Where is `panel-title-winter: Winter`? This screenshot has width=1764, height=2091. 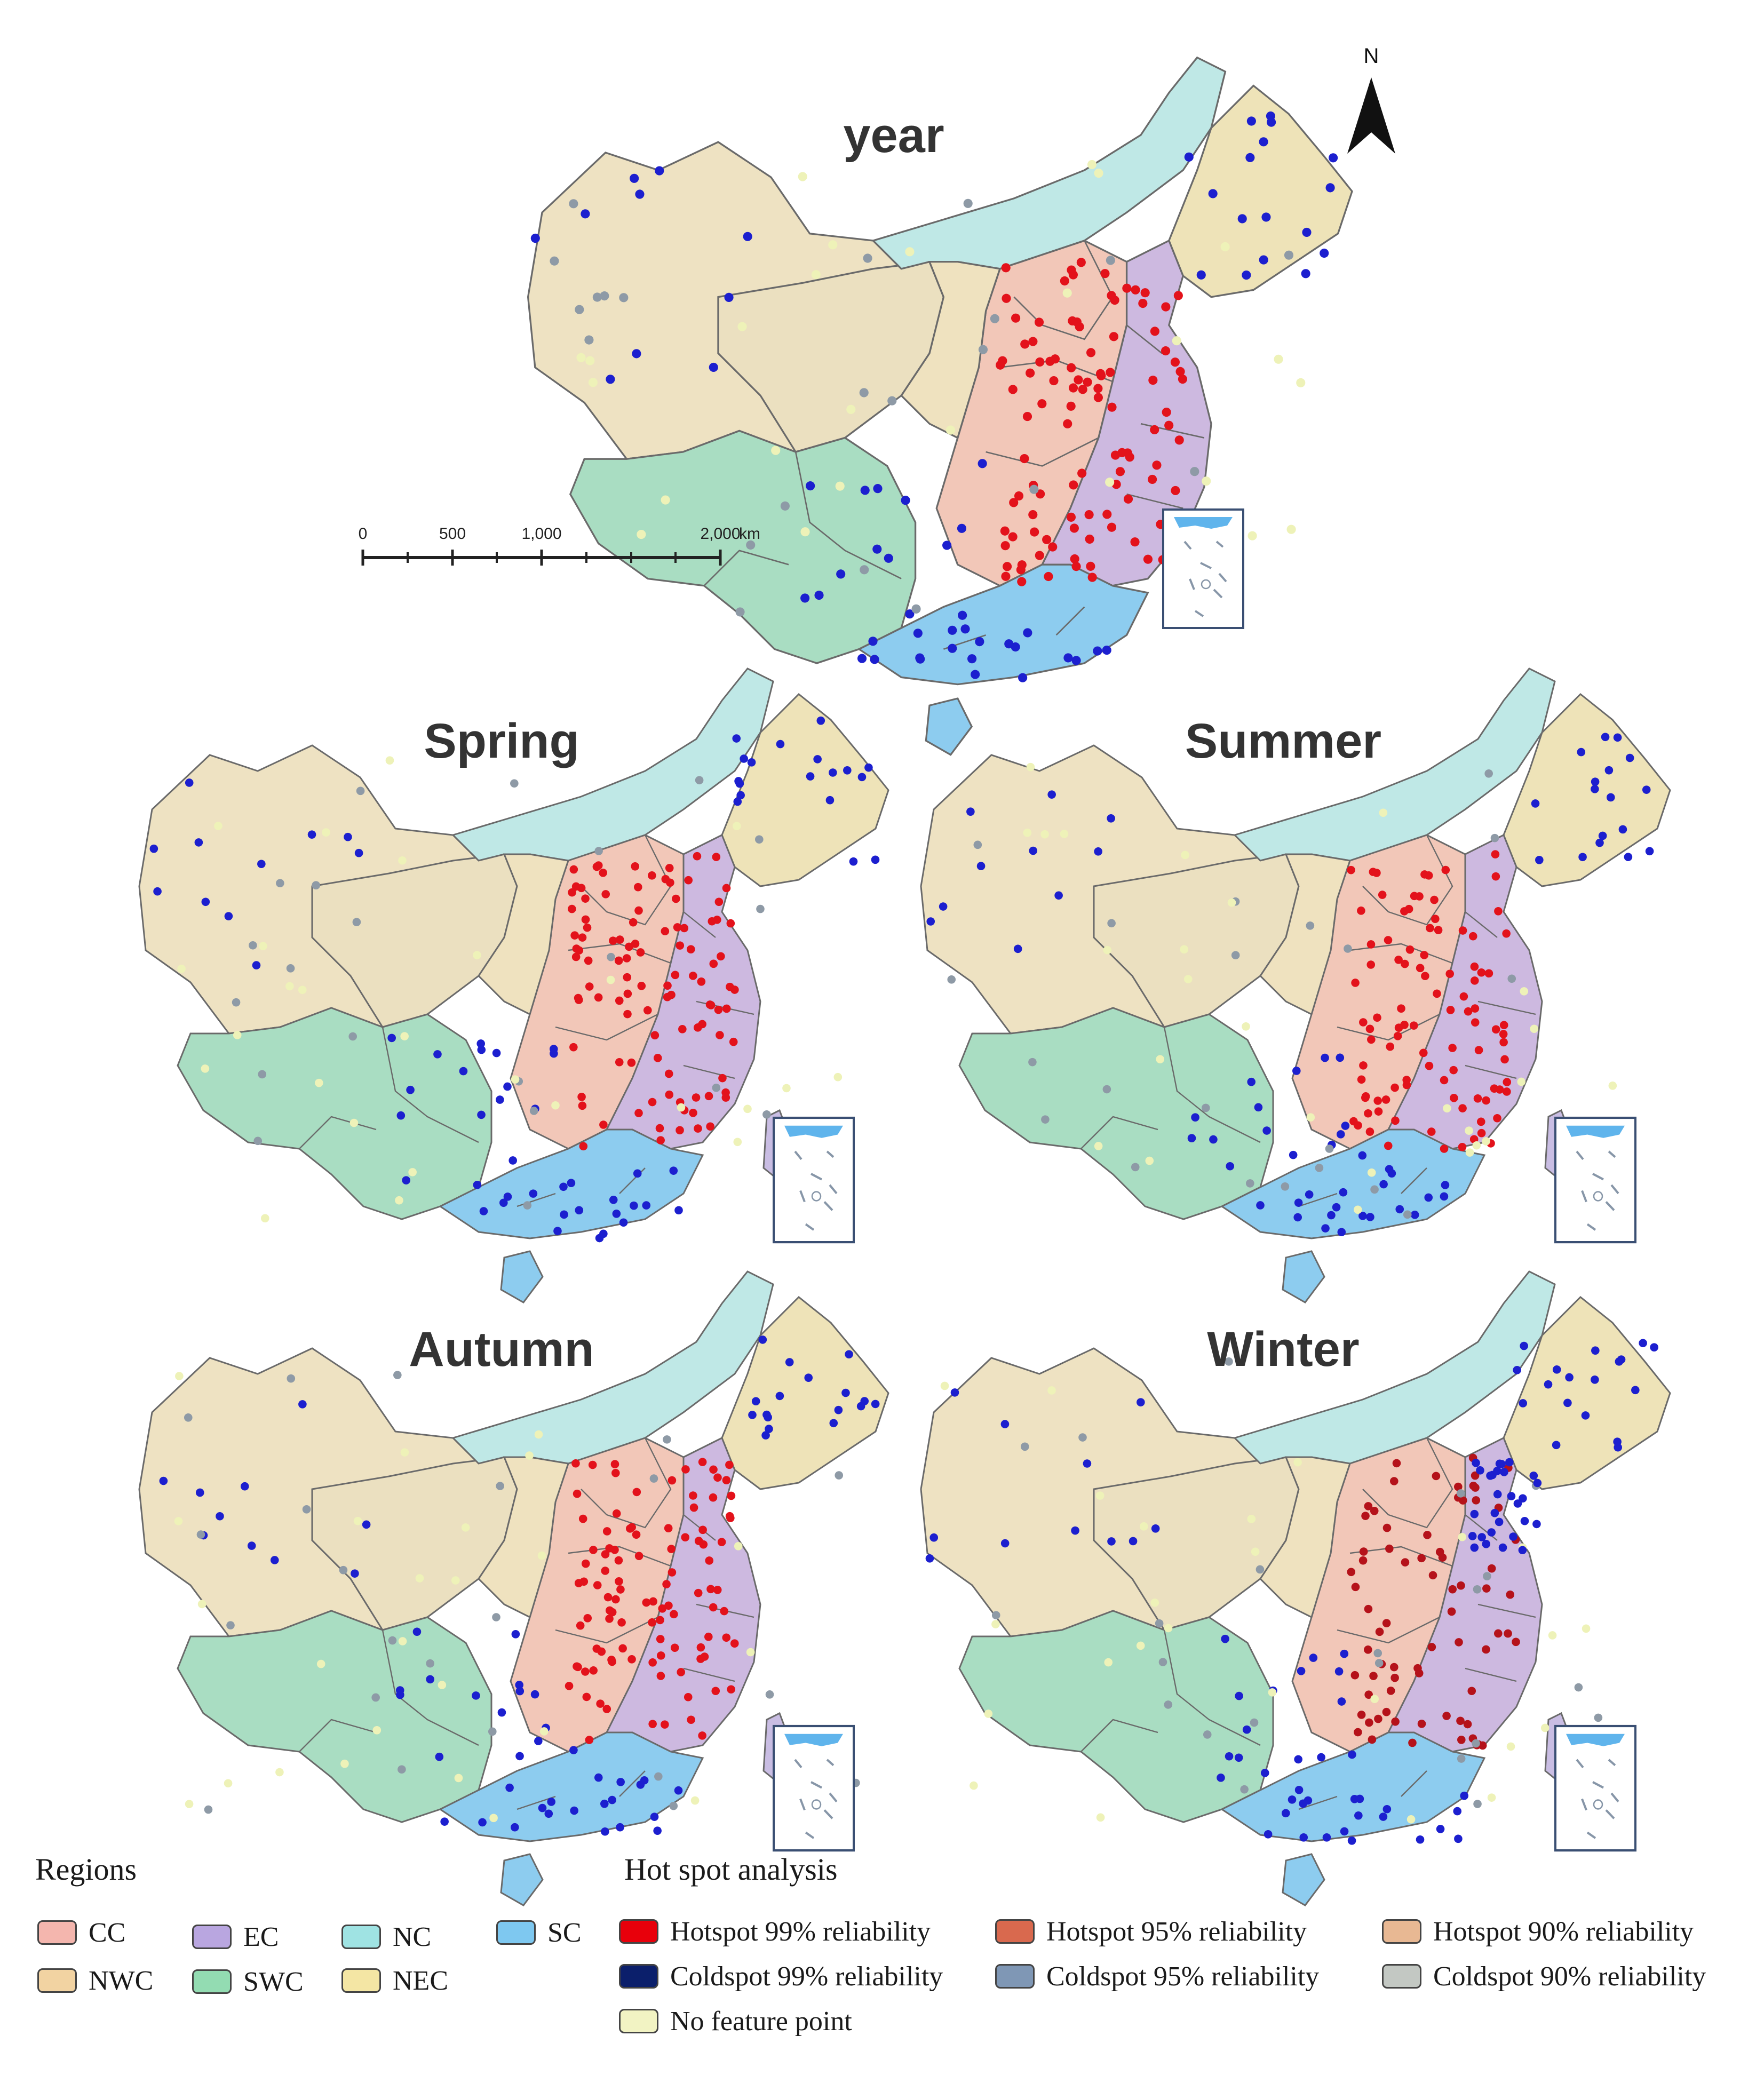 panel-title-winter: Winter is located at coordinates (1283, 1349).